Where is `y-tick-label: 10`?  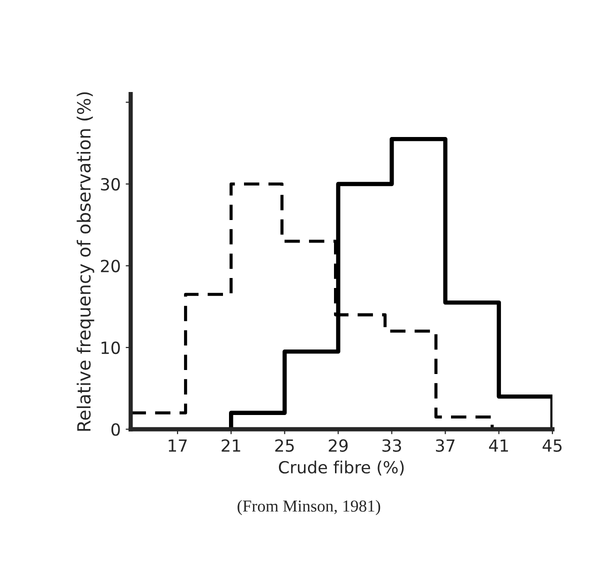
y-tick-label: 10 is located at coordinates (111, 347).